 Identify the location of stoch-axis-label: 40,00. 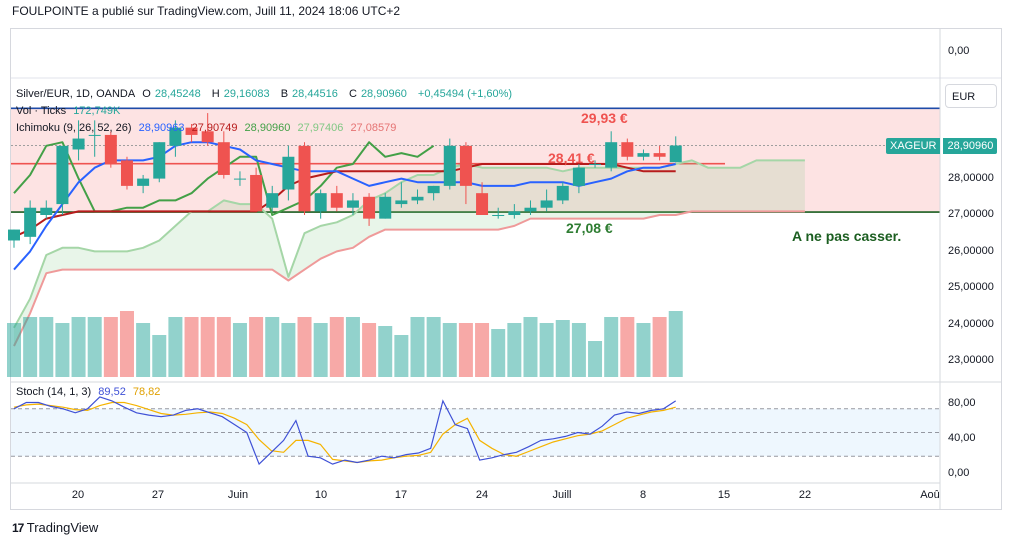
(962, 438).